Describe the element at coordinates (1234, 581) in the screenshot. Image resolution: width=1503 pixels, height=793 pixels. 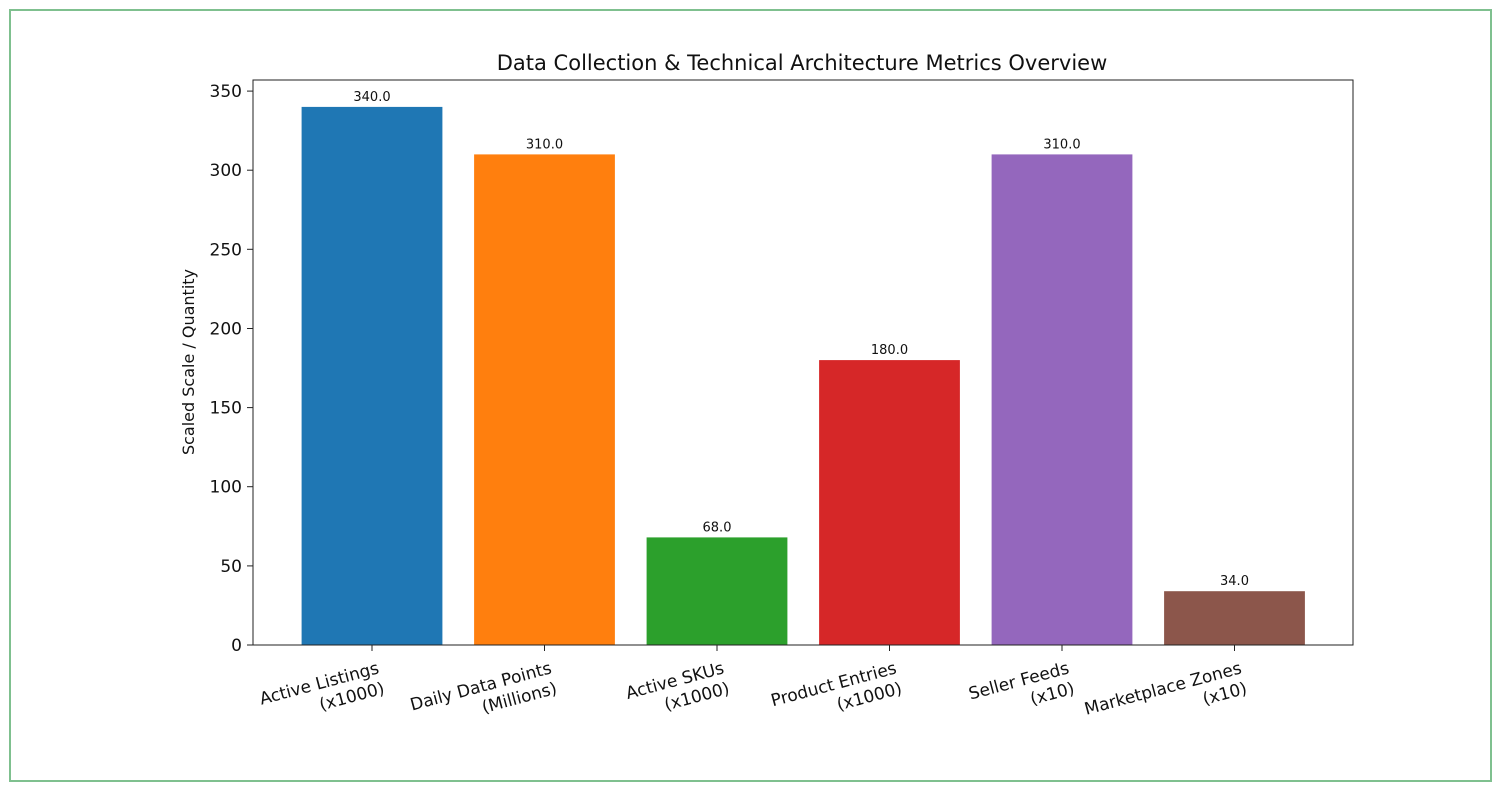
I see `bar-value-label: 34.0` at that location.